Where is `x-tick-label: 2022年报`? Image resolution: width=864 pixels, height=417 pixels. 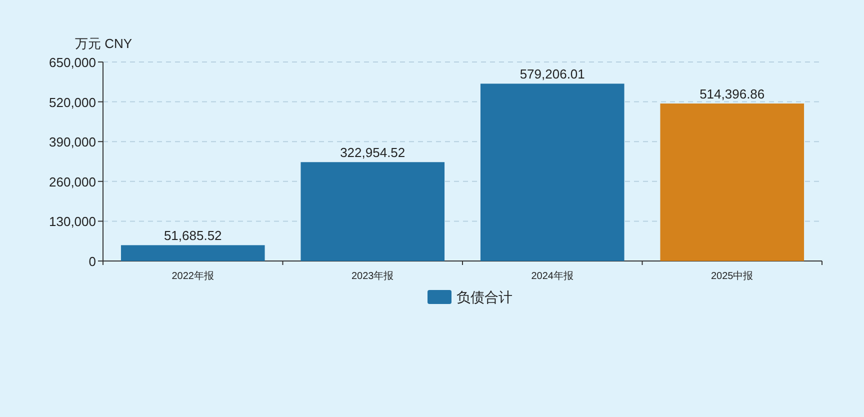
x-tick-label: 2022年报 is located at coordinates (193, 276).